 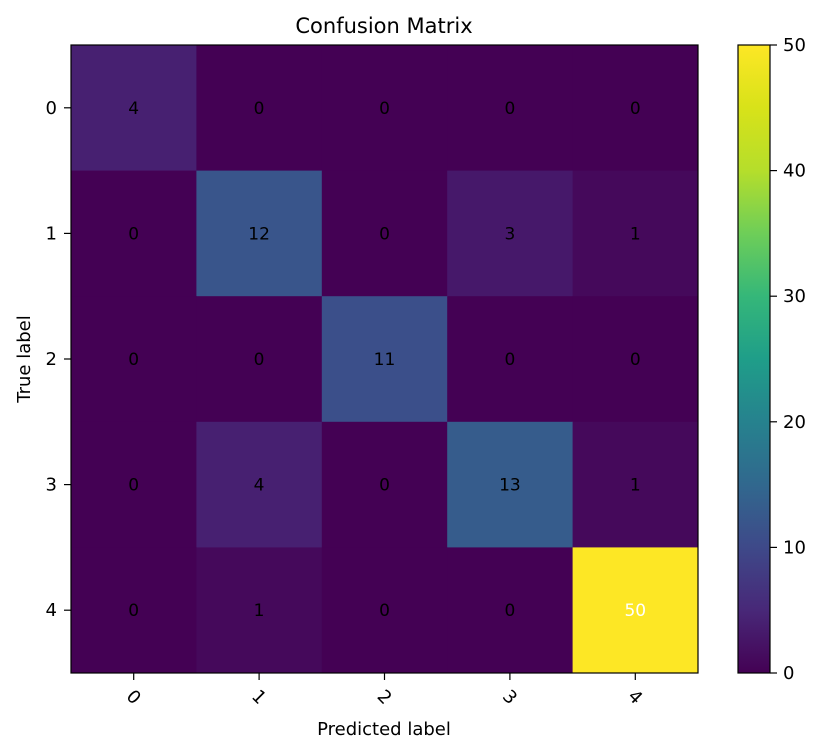 I want to click on x-tick-label: 3, so click(x=509, y=697).